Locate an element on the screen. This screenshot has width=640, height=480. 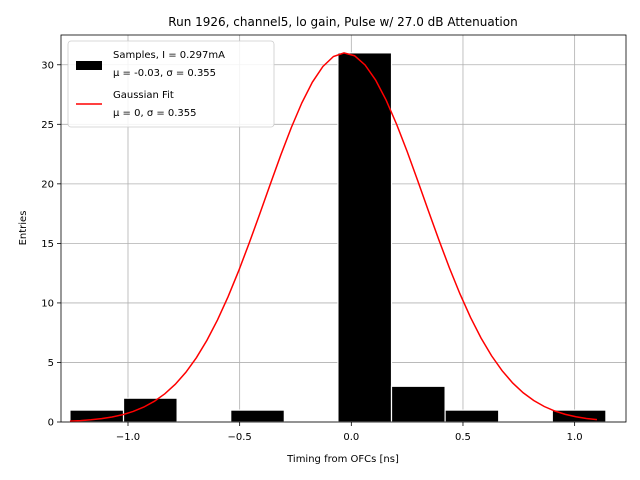
y-tick-label-1: 5 is located at coordinates (51, 363).